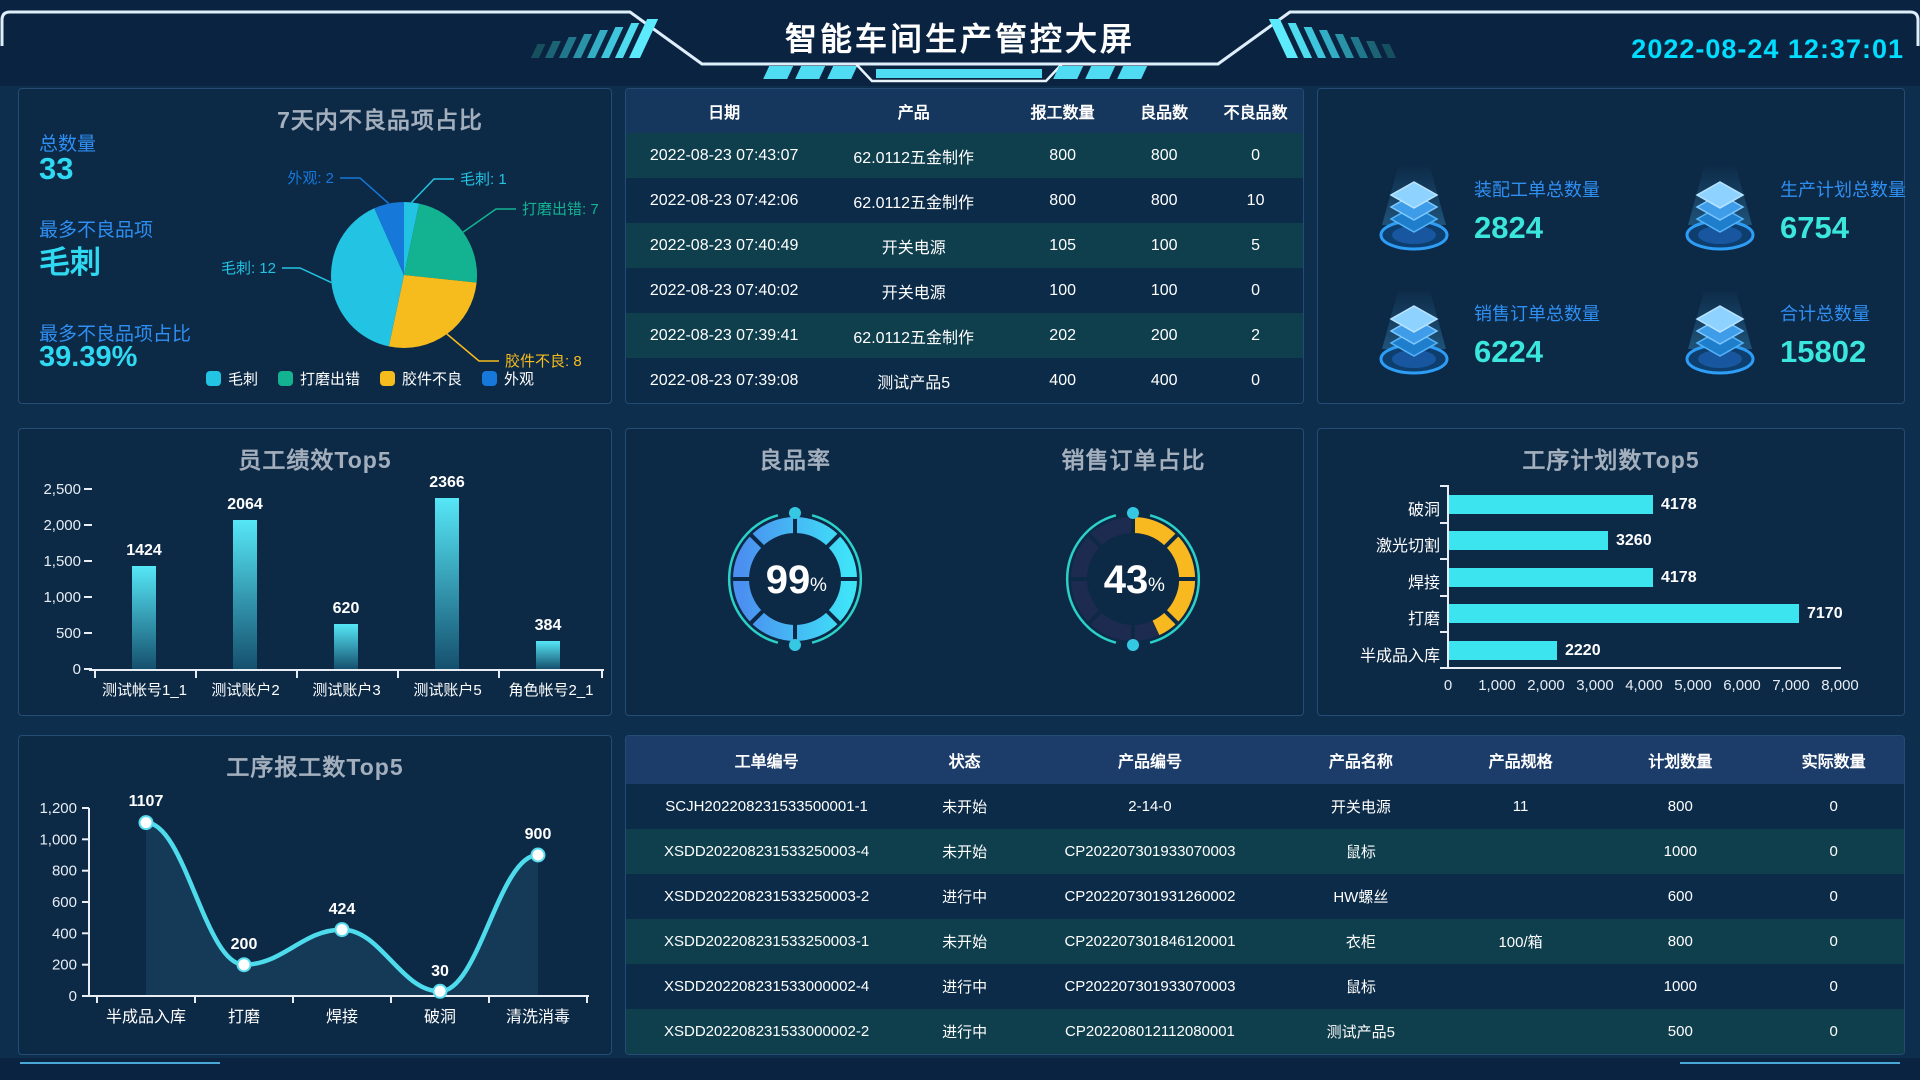  I want to click on stat-value: 6754, so click(1814, 227).